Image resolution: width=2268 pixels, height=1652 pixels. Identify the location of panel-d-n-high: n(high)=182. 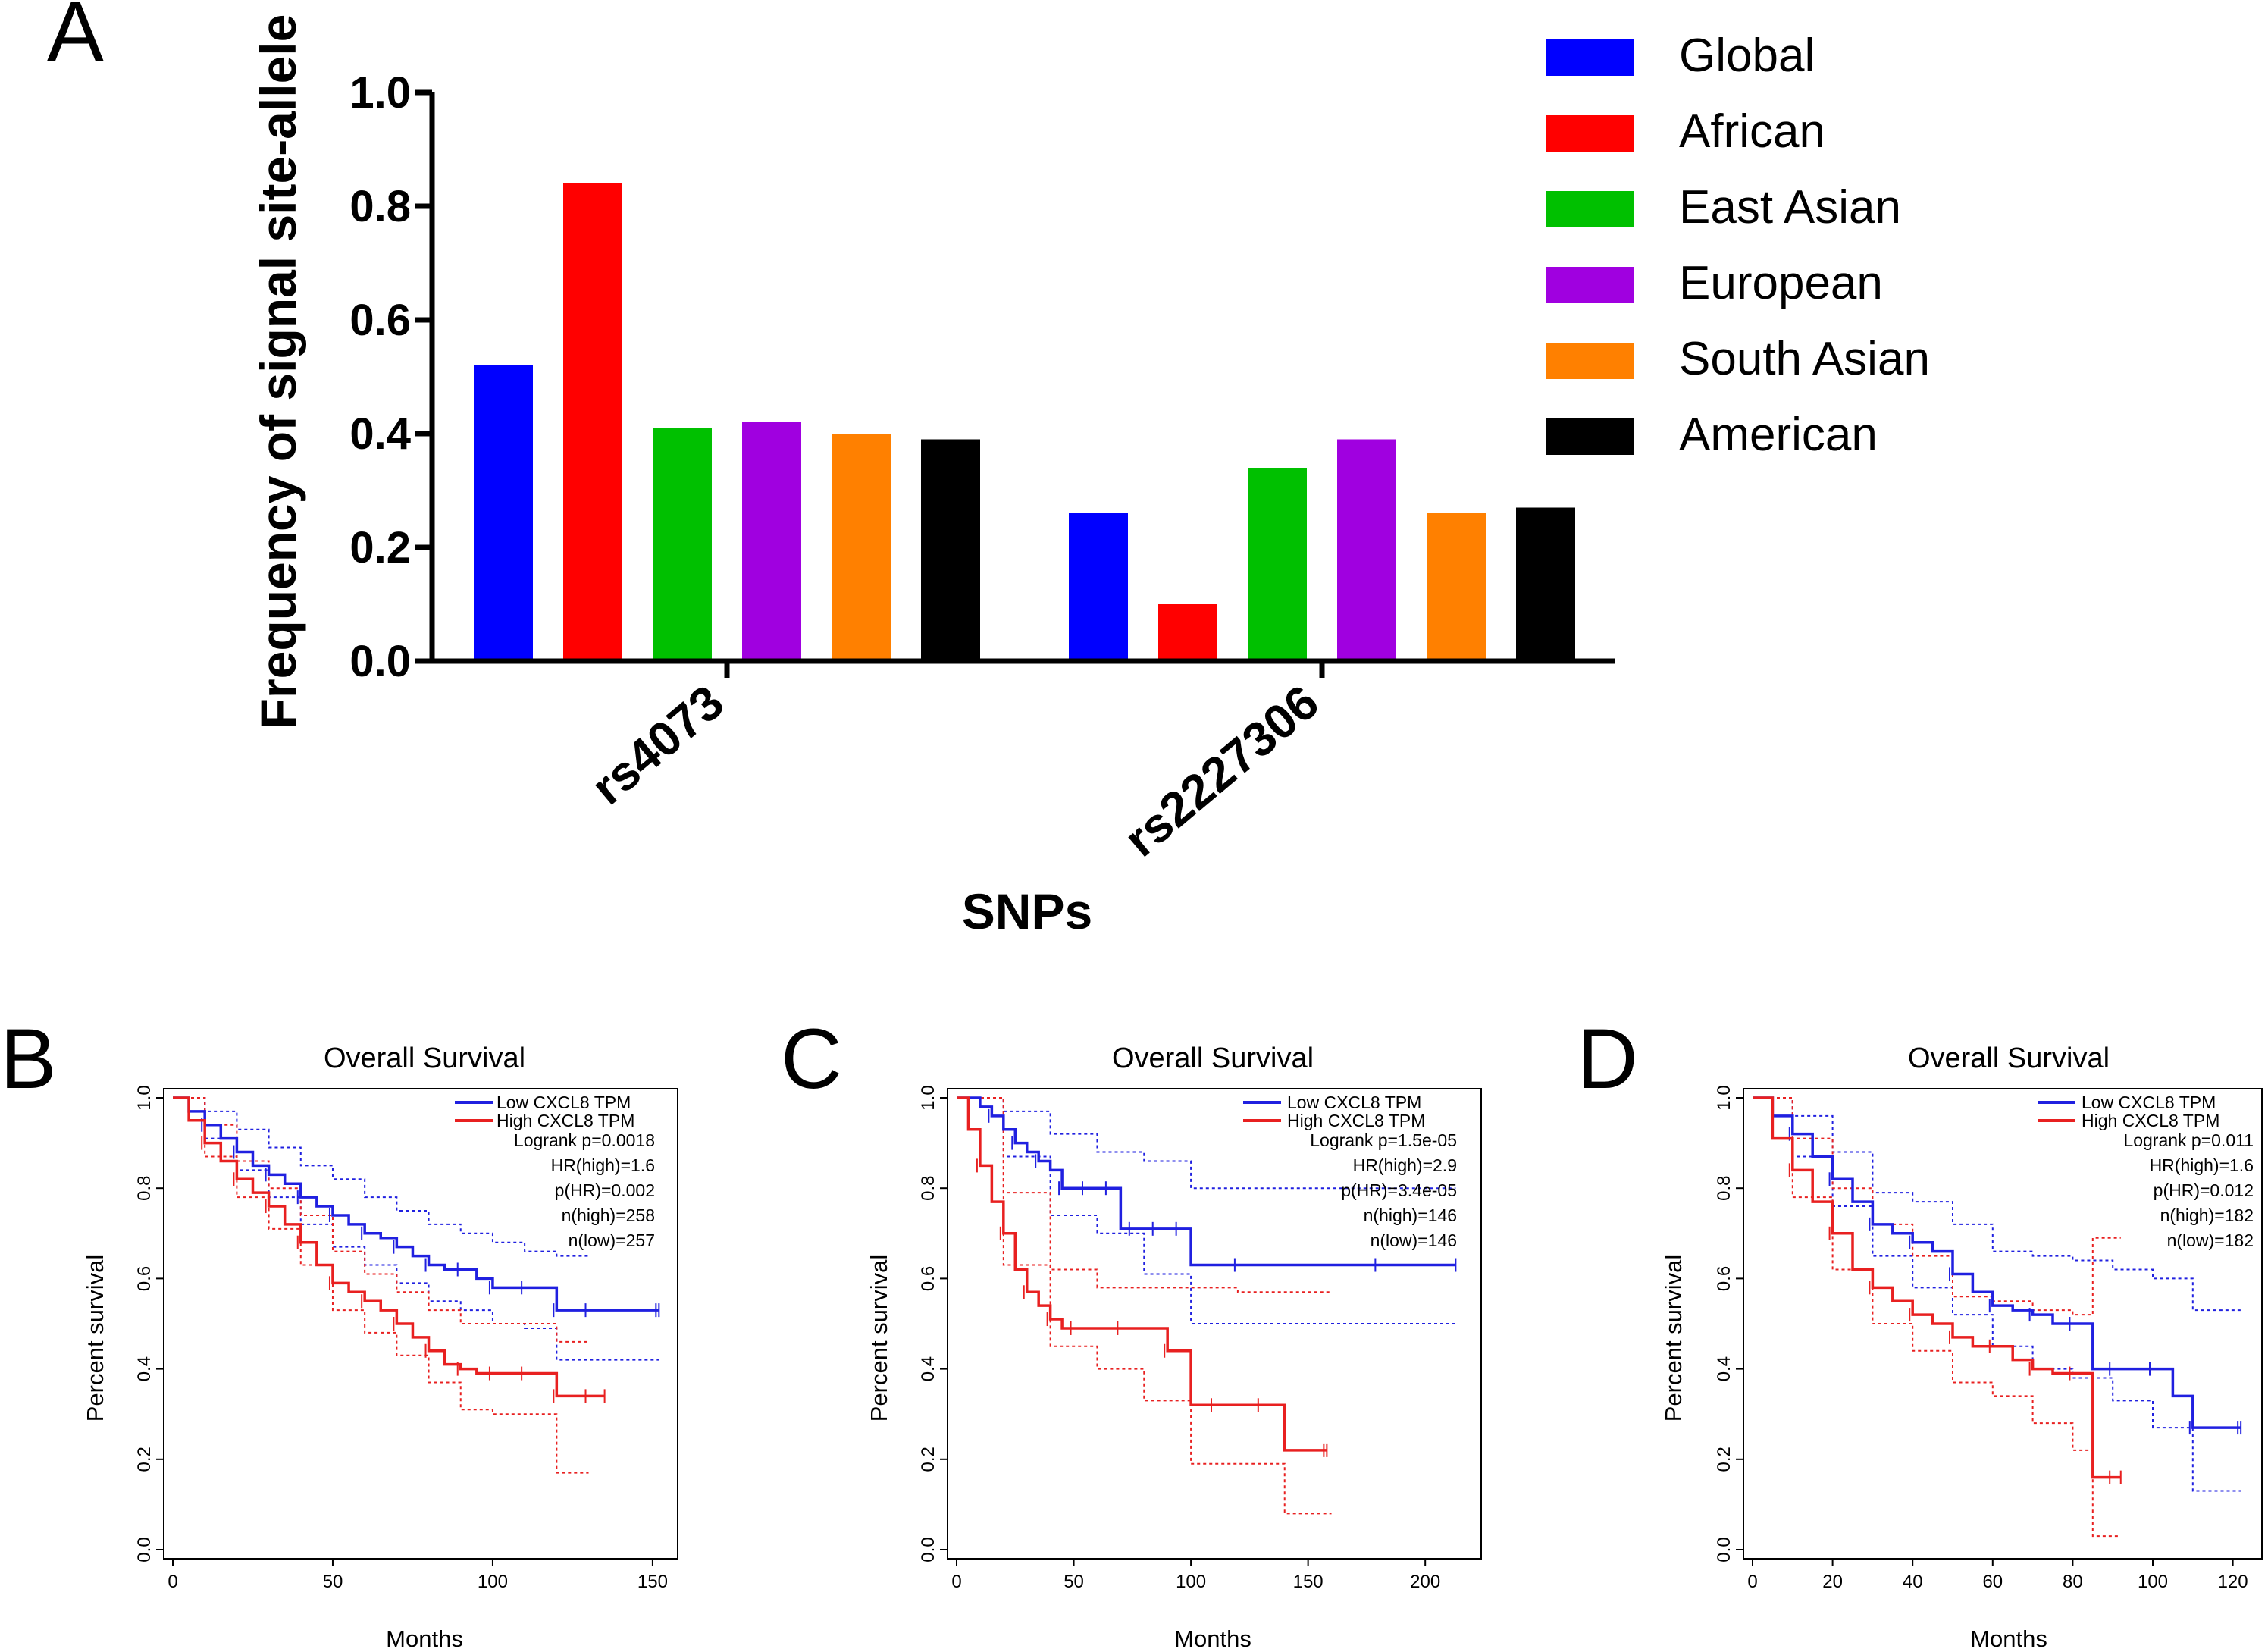
(2207, 1215).